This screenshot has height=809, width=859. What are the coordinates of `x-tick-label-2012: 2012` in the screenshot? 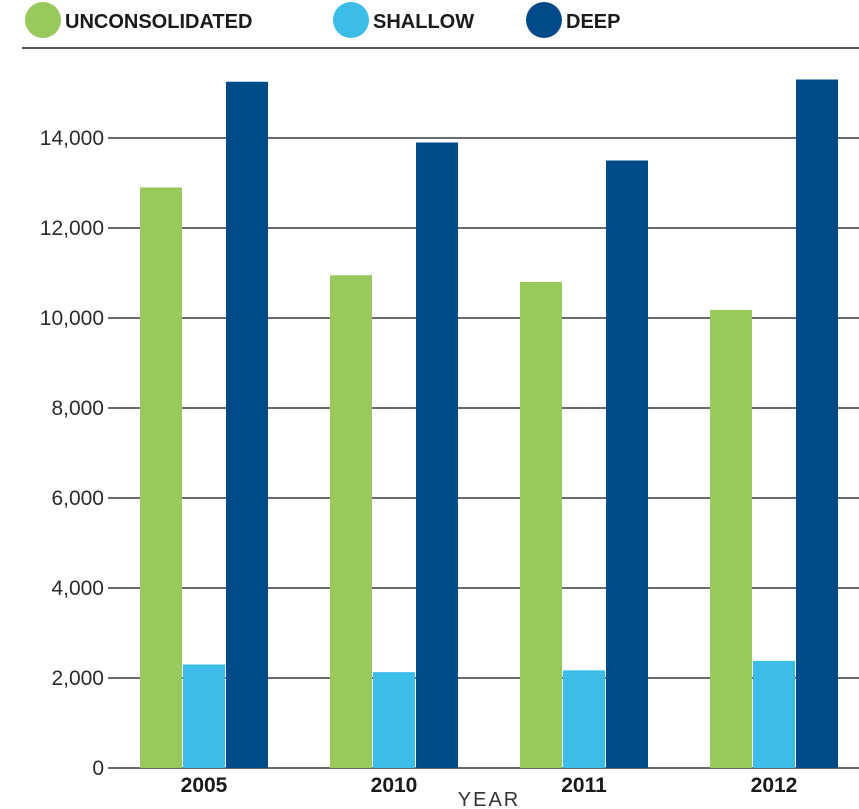 It's located at (774, 785).